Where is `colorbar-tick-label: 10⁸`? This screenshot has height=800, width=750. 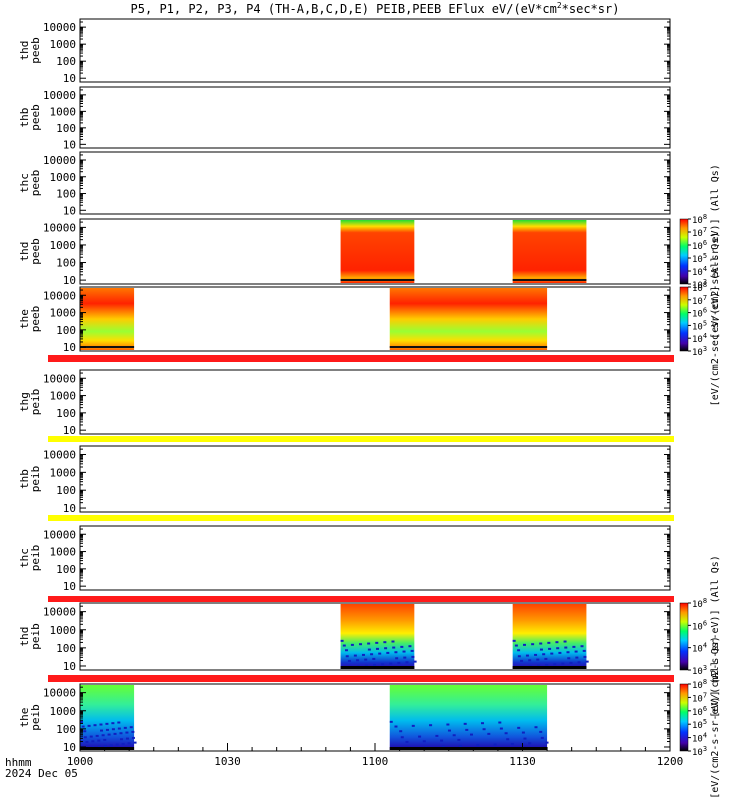
colorbar-tick-label: 10⁸ is located at coordinates (699, 603).